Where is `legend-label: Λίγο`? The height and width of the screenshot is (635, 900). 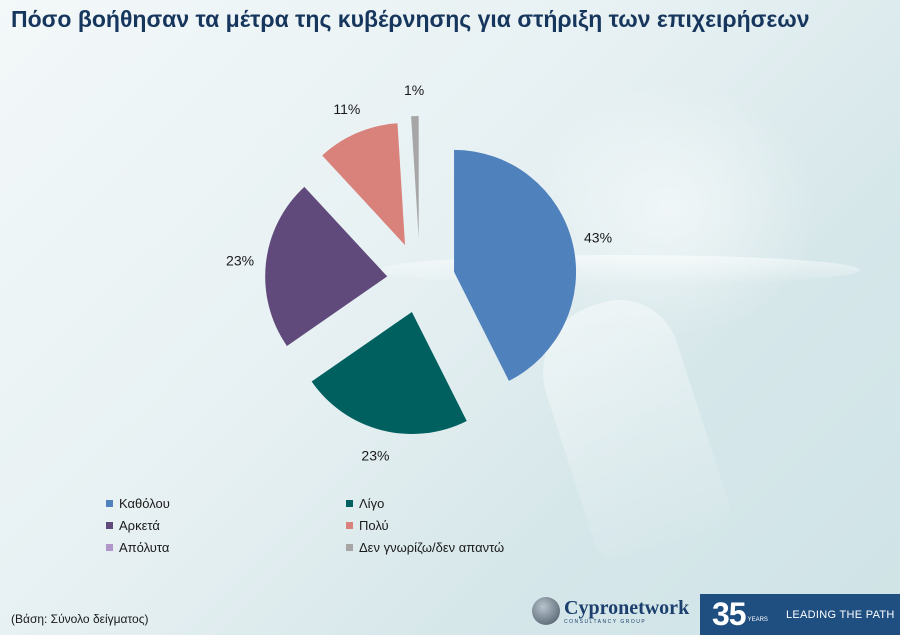 legend-label: Λίγο is located at coordinates (372, 503).